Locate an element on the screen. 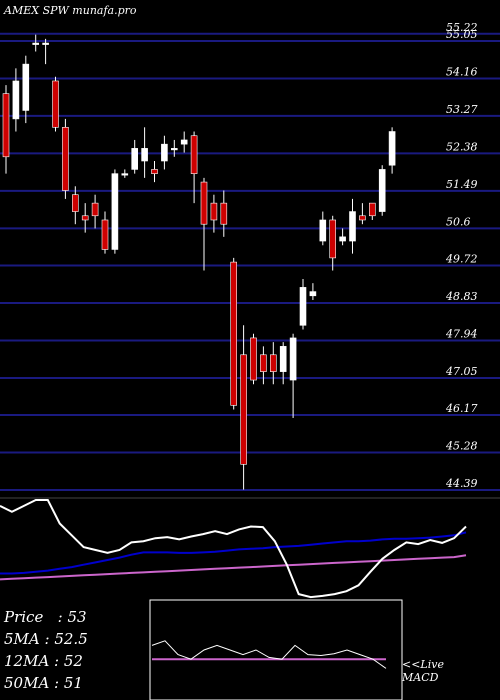 The width and height of the screenshot is (500, 700). price-tick-label: 55.22 is located at coordinates (462, 27).